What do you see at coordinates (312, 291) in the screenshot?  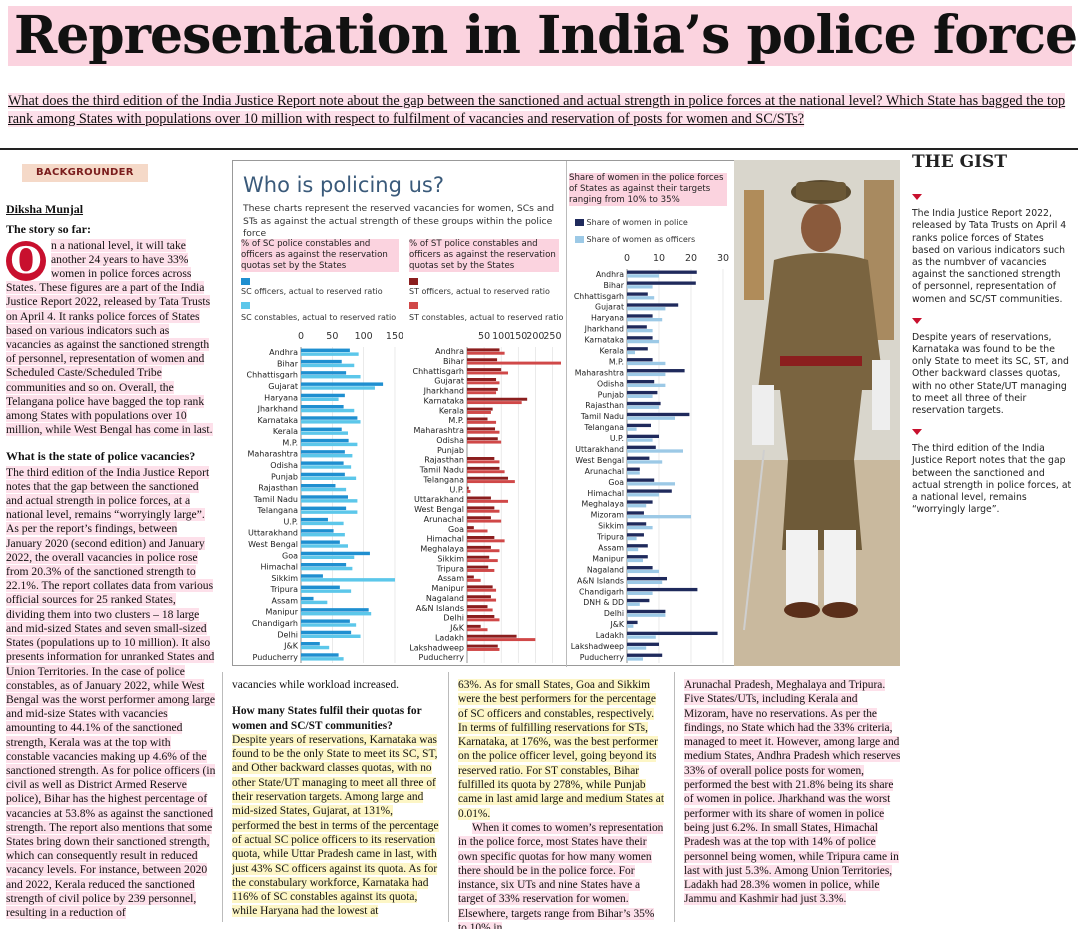 I see `legend-sc-officers-label: SC officers, actual to reserved ratio` at bounding box center [312, 291].